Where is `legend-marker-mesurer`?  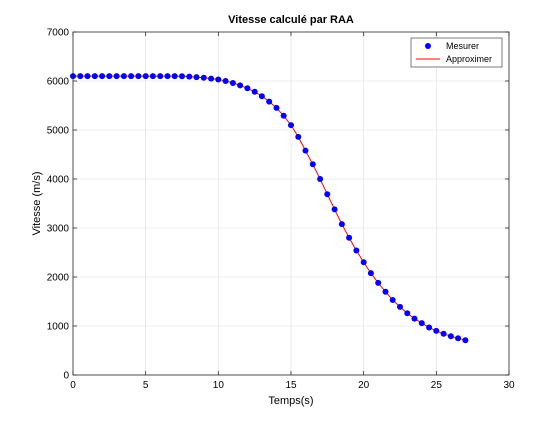 legend-marker-mesurer is located at coordinates (428, 46).